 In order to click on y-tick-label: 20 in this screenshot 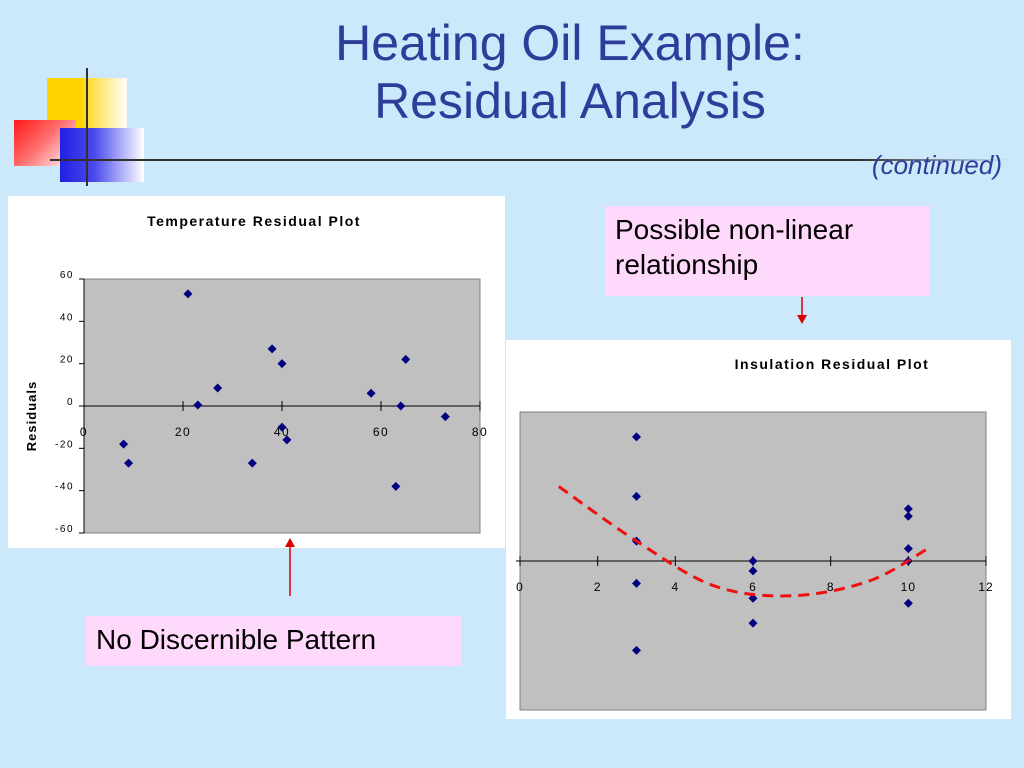, I will do `click(67, 360)`.